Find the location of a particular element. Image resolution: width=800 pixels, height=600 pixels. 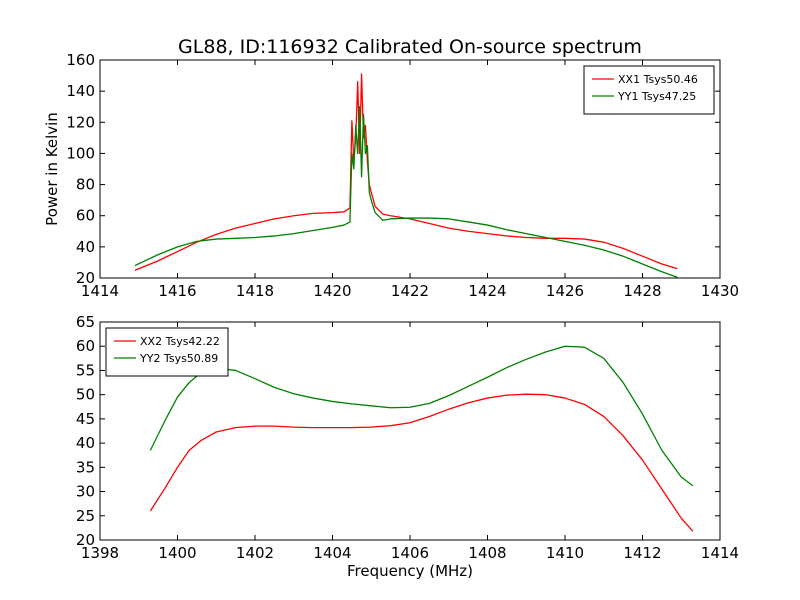

x-tick-label: 1418 is located at coordinates (255, 291).